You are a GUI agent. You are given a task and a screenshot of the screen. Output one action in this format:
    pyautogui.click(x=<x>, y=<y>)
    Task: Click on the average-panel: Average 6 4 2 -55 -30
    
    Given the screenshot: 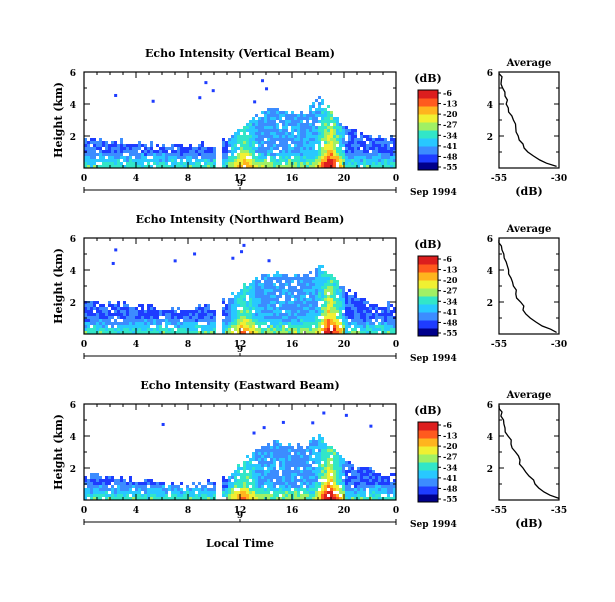 What is the action you would take?
    pyautogui.click(x=527, y=287)
    